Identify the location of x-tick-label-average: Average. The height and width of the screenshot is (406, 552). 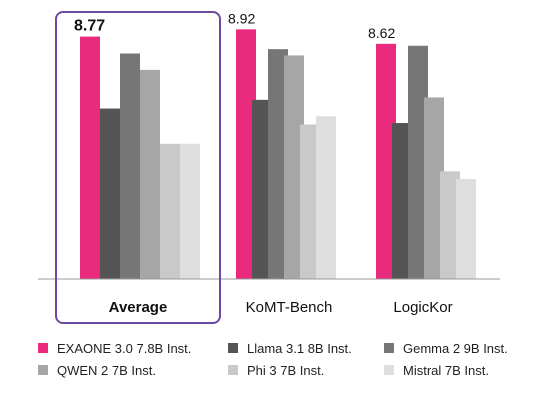
(138, 307).